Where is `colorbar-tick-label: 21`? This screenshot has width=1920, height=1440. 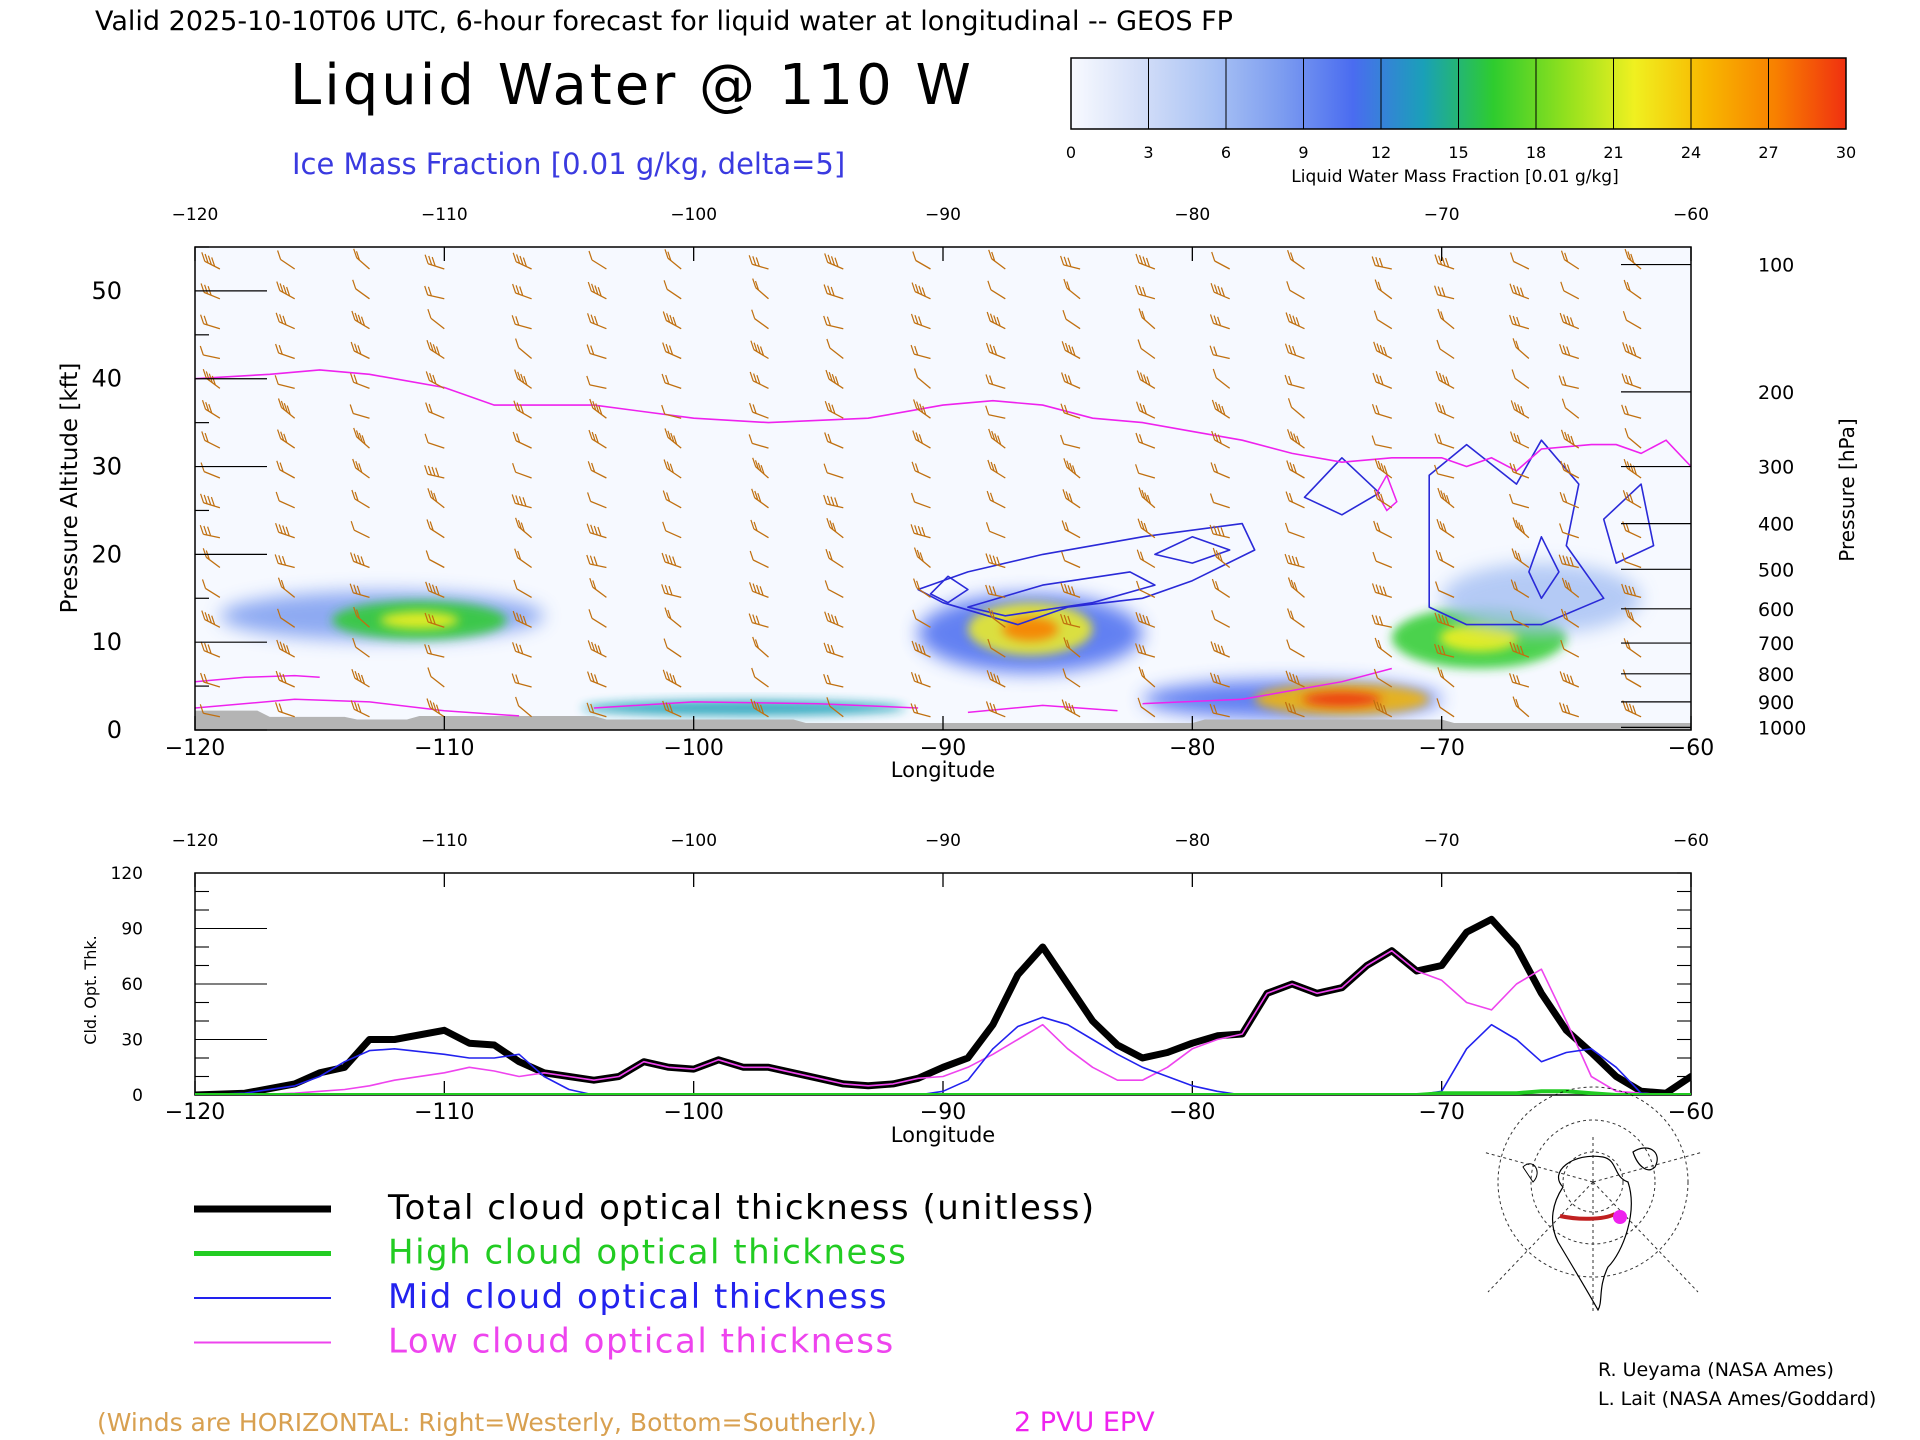
colorbar-tick-label: 21 is located at coordinates (1613, 152).